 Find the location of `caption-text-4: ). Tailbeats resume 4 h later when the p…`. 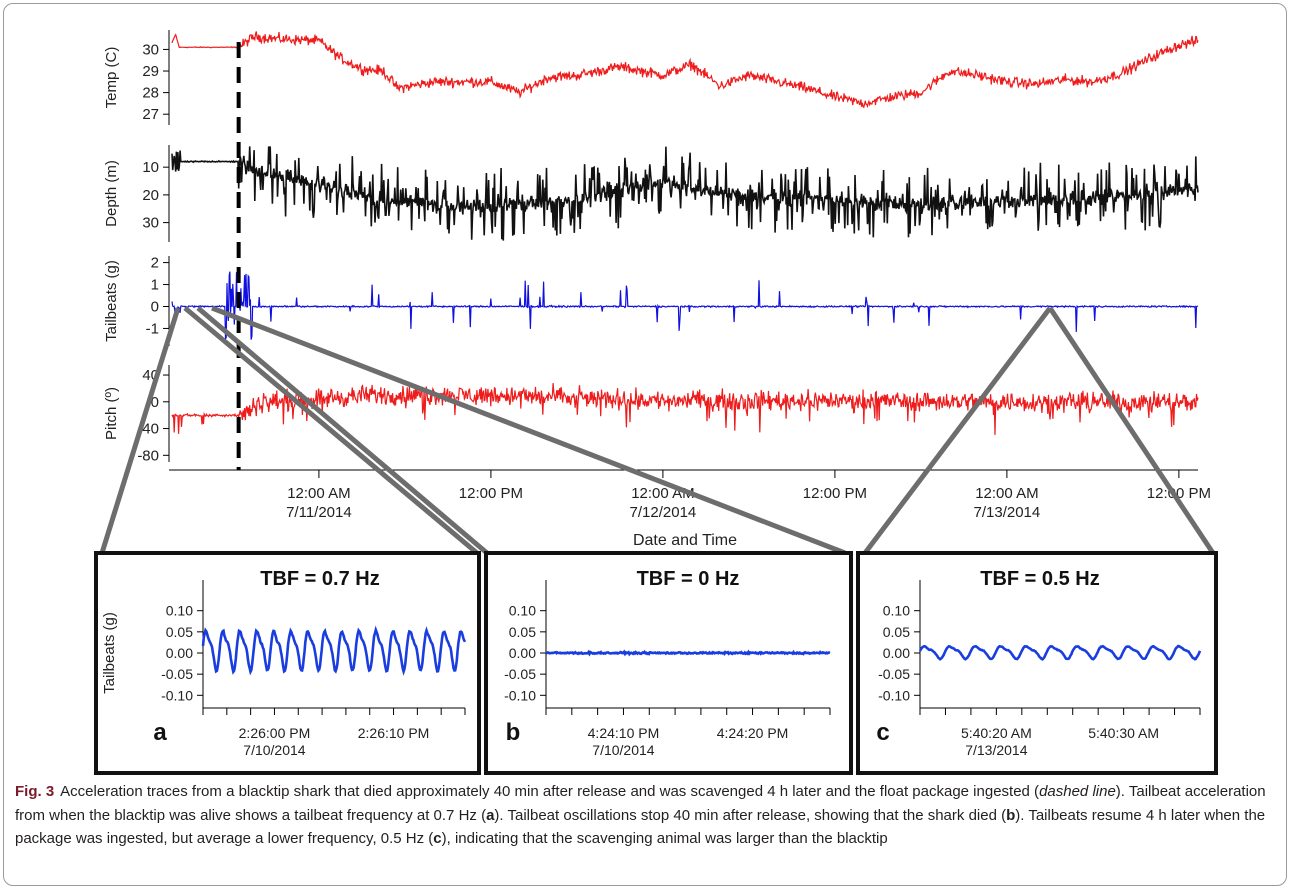

caption-text-4: ). Tailbeats resume 4 h later when the p… is located at coordinates (640, 827).